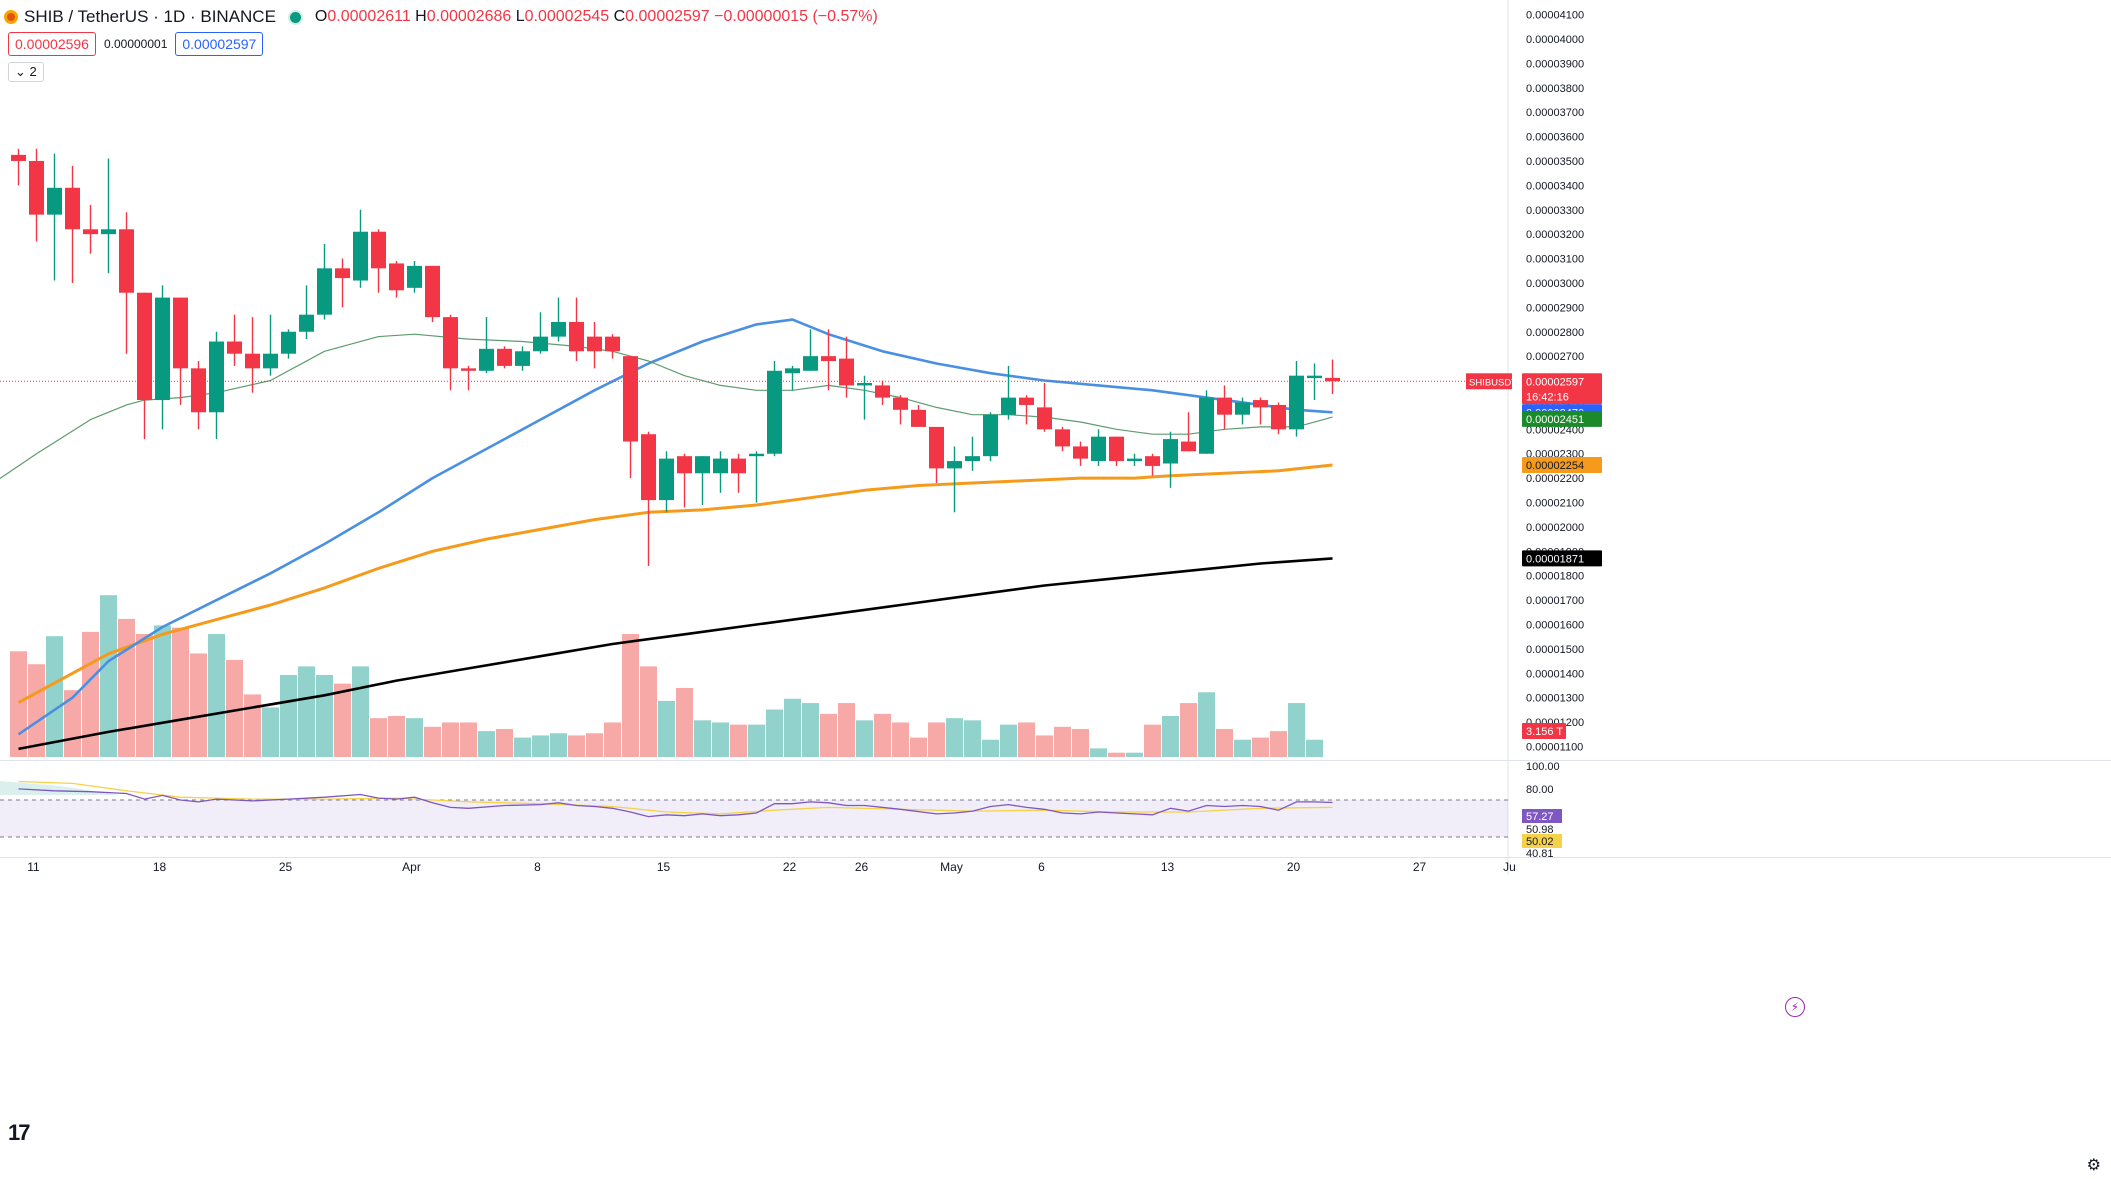 This screenshot has width=2111, height=1179. What do you see at coordinates (1555, 528) in the screenshot?
I see `price-tick-label: 0.00002000` at bounding box center [1555, 528].